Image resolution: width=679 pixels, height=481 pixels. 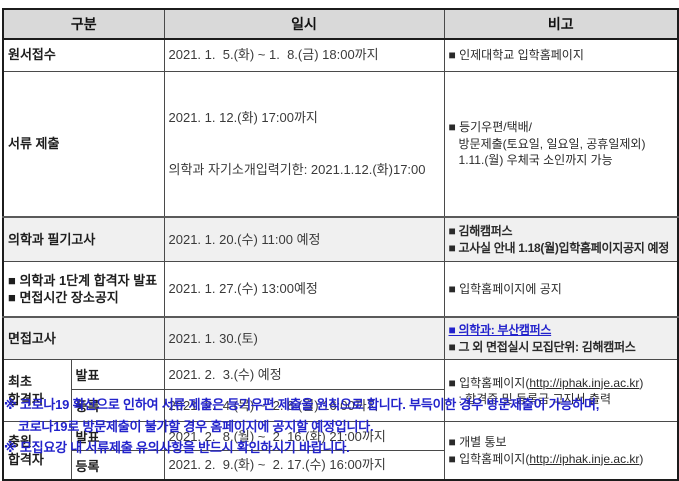 What do you see at coordinates (63, 298) in the screenshot?
I see `first-stage-category-line2: ■ 면접시간 장소공지` at bounding box center [63, 298].